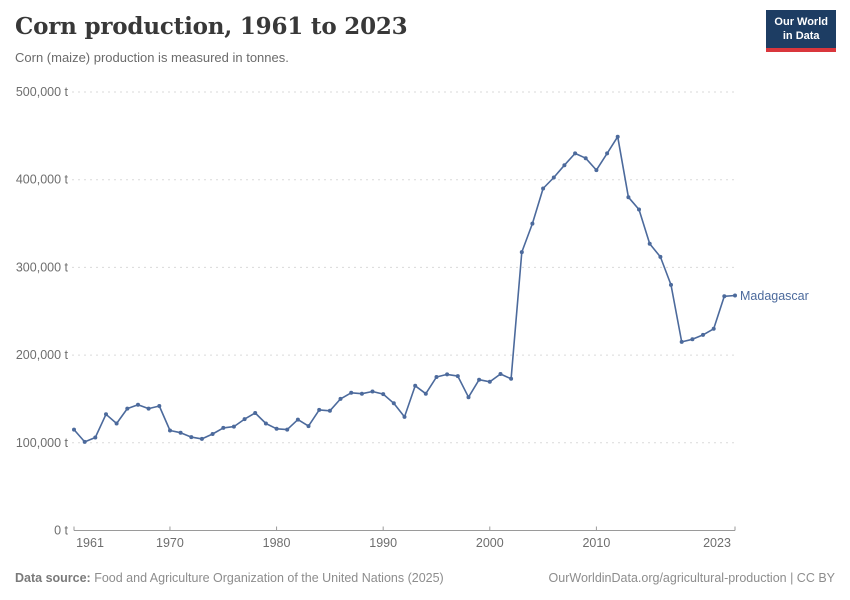  Describe the element at coordinates (774, 296) in the screenshot. I see `series-label: Madagascar` at that location.